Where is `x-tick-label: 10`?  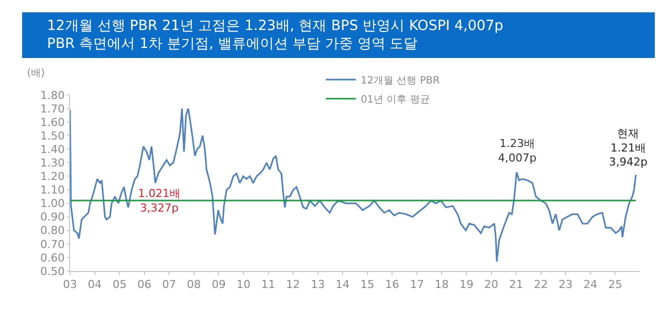
x-tick-label: 10 is located at coordinates (243, 285).